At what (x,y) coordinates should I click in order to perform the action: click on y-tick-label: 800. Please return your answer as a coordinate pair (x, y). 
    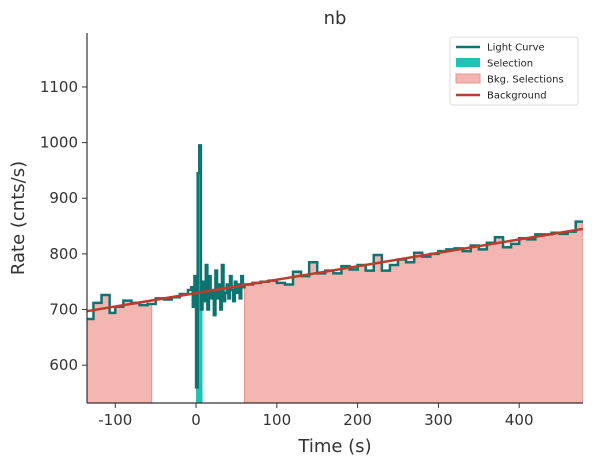
    Looking at the image, I should click on (63, 254).